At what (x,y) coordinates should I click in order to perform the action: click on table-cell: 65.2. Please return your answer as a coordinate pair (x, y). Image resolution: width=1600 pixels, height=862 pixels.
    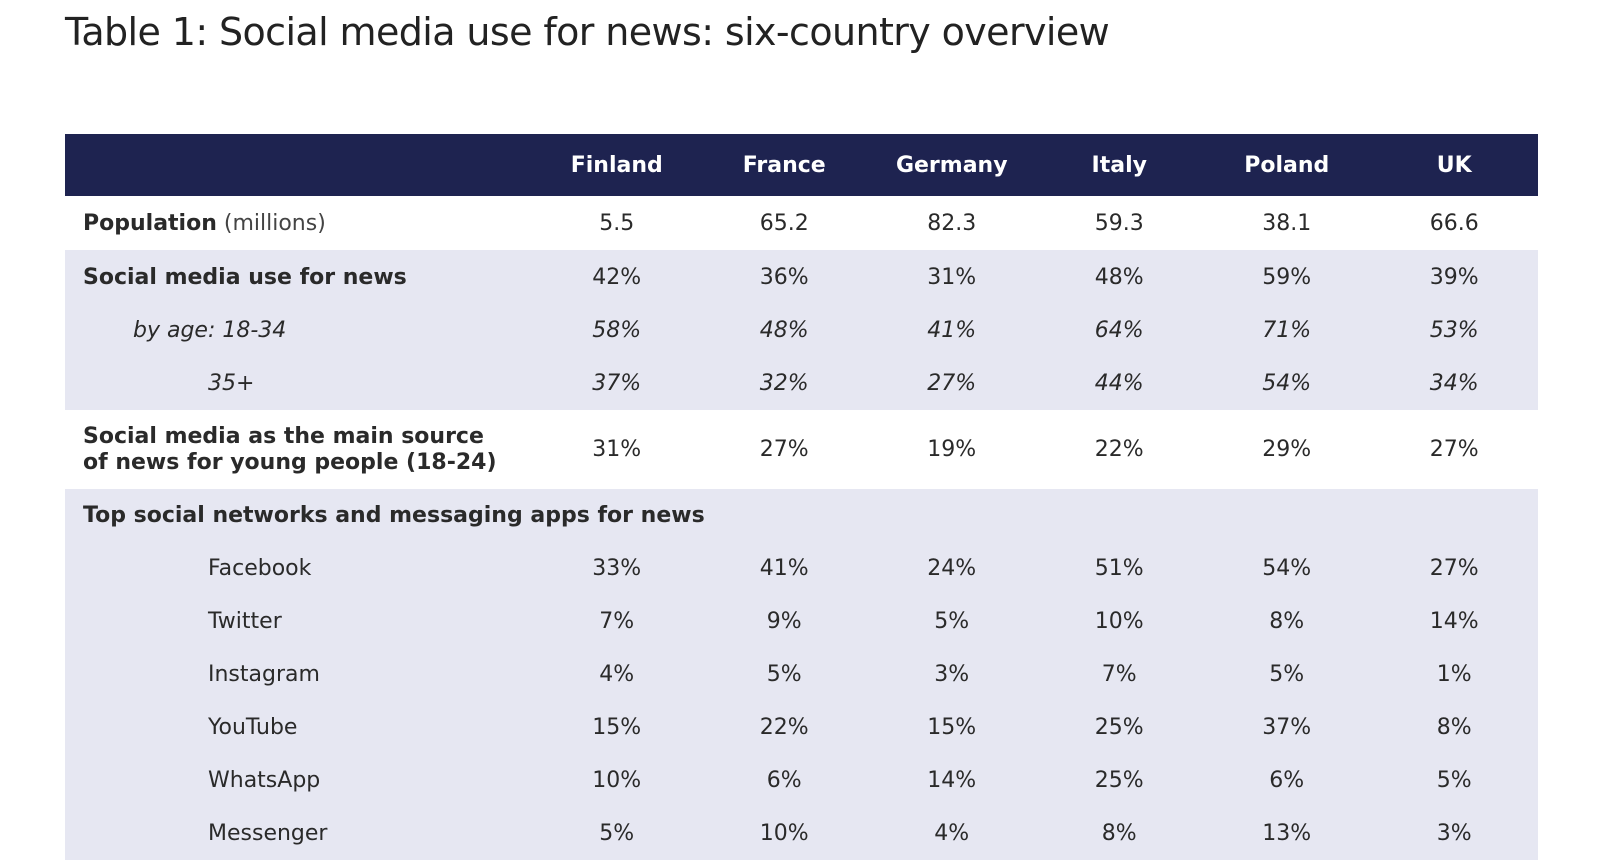
    Looking at the image, I should click on (784, 223).